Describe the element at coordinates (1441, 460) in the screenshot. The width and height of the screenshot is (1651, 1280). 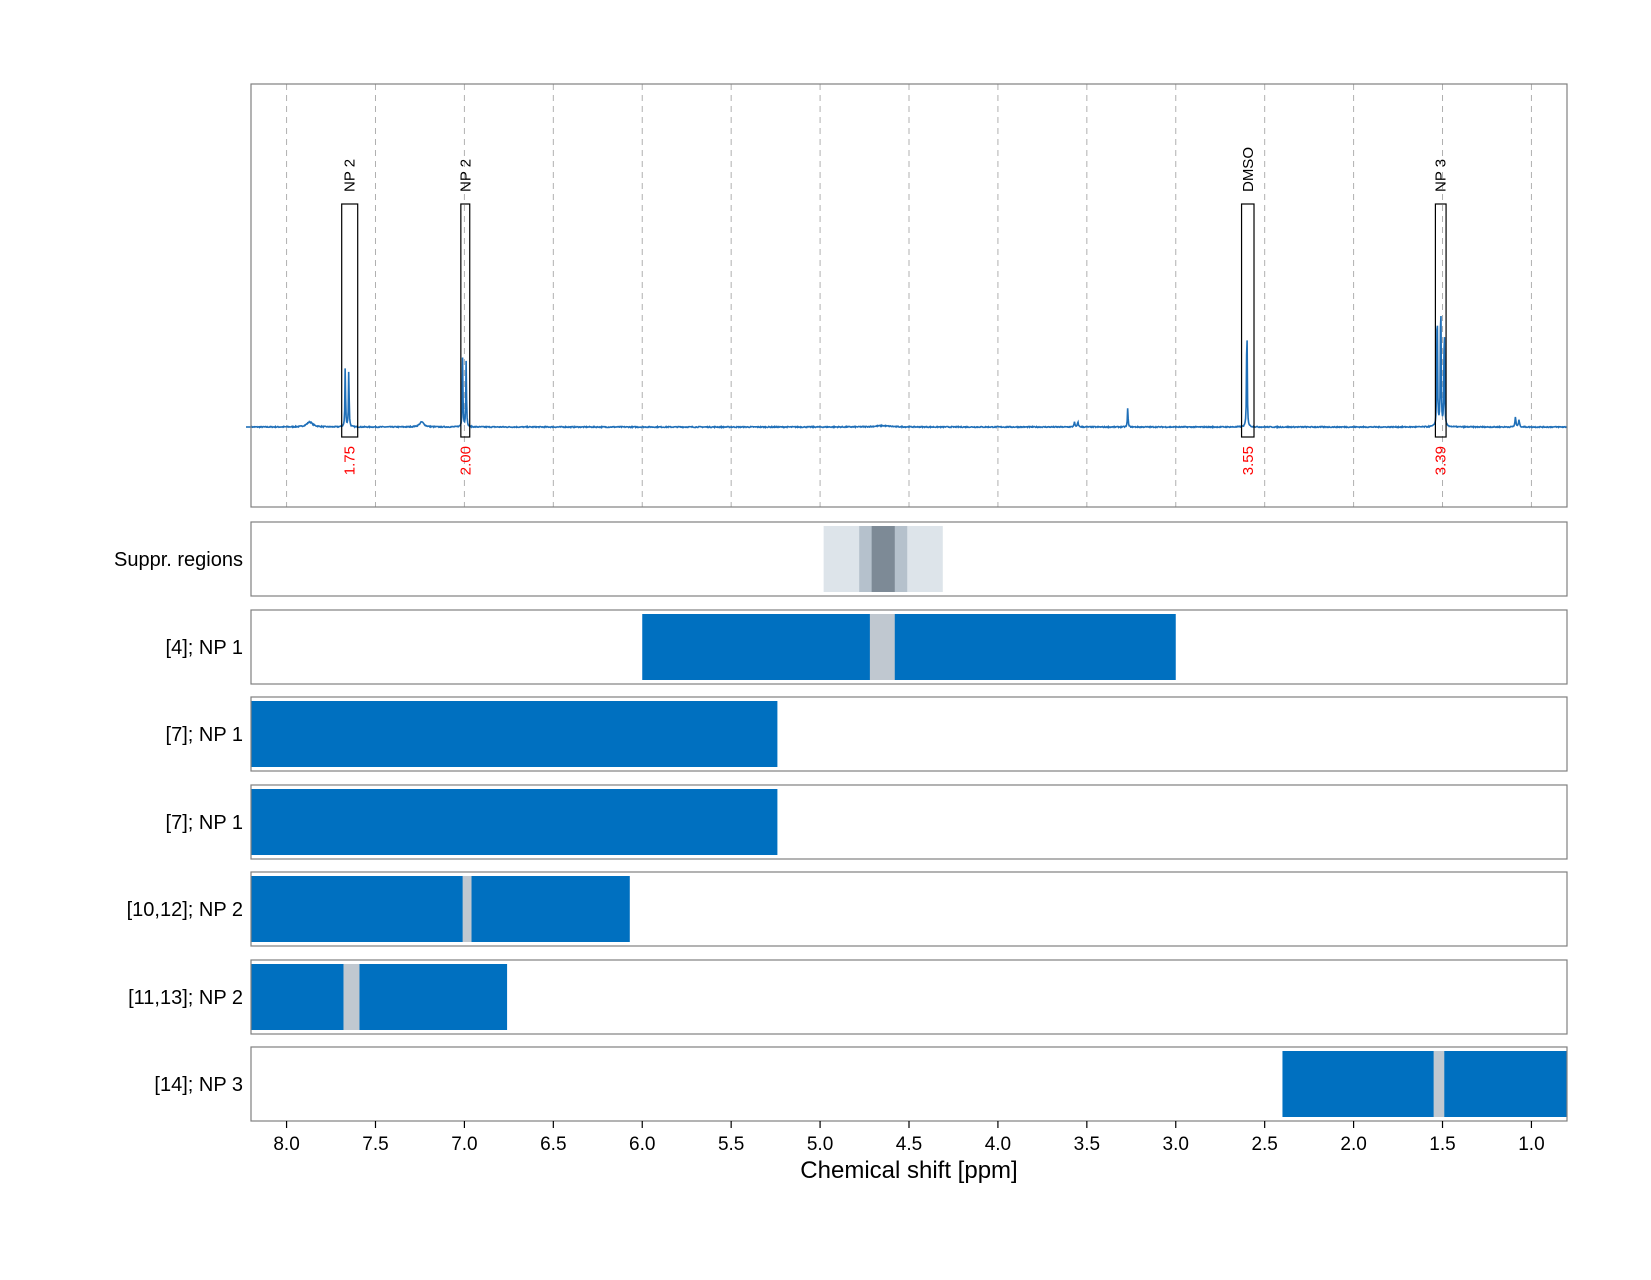
I see `annotation-value: 3.39` at that location.